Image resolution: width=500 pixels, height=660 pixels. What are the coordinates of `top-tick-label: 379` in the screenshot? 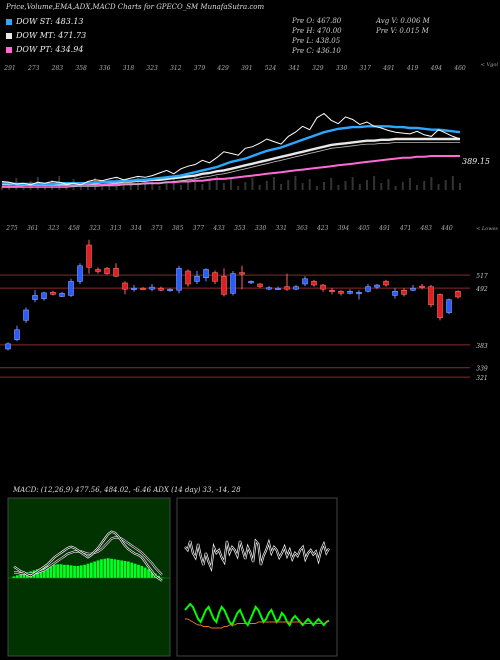 It's located at (200, 68).